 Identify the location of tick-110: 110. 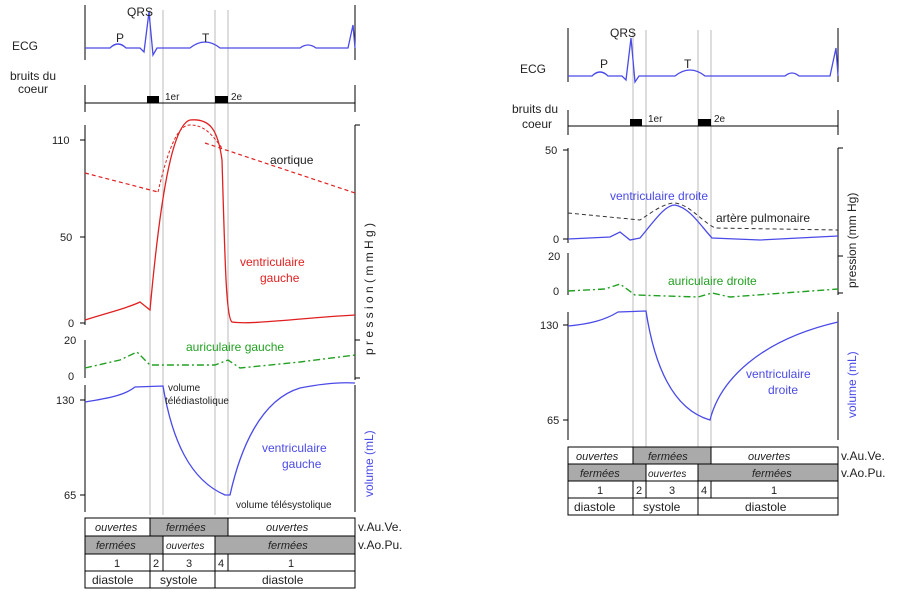
(61, 141).